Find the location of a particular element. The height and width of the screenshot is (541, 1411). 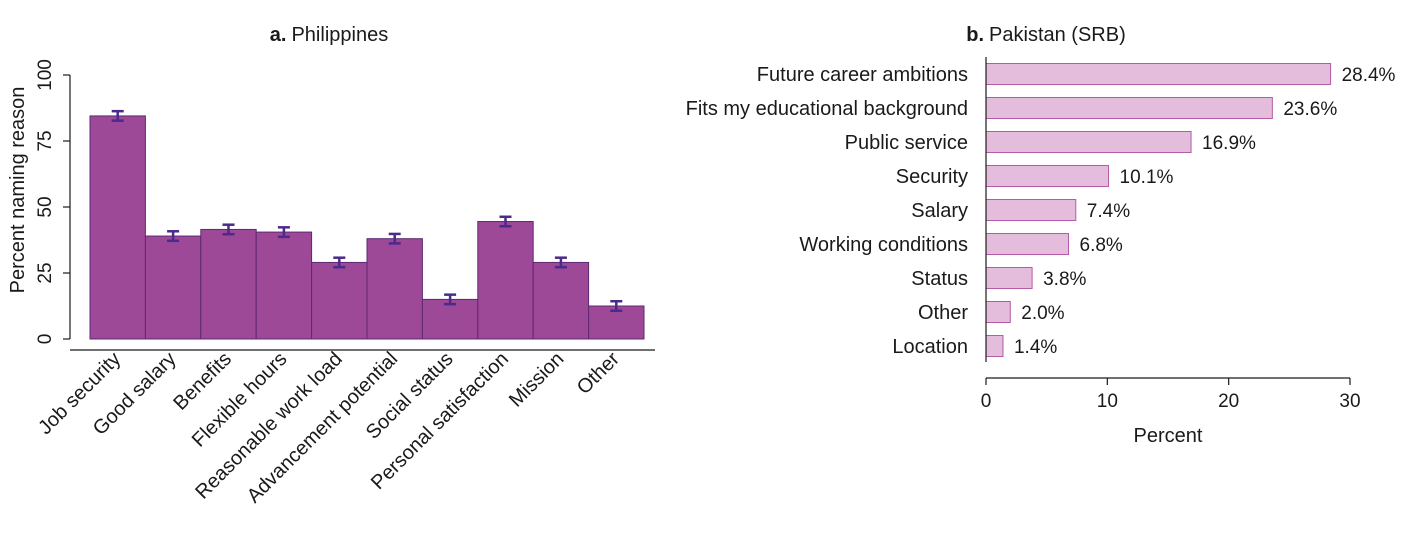

panel-a-title: a. Philippines is located at coordinates (329, 35).